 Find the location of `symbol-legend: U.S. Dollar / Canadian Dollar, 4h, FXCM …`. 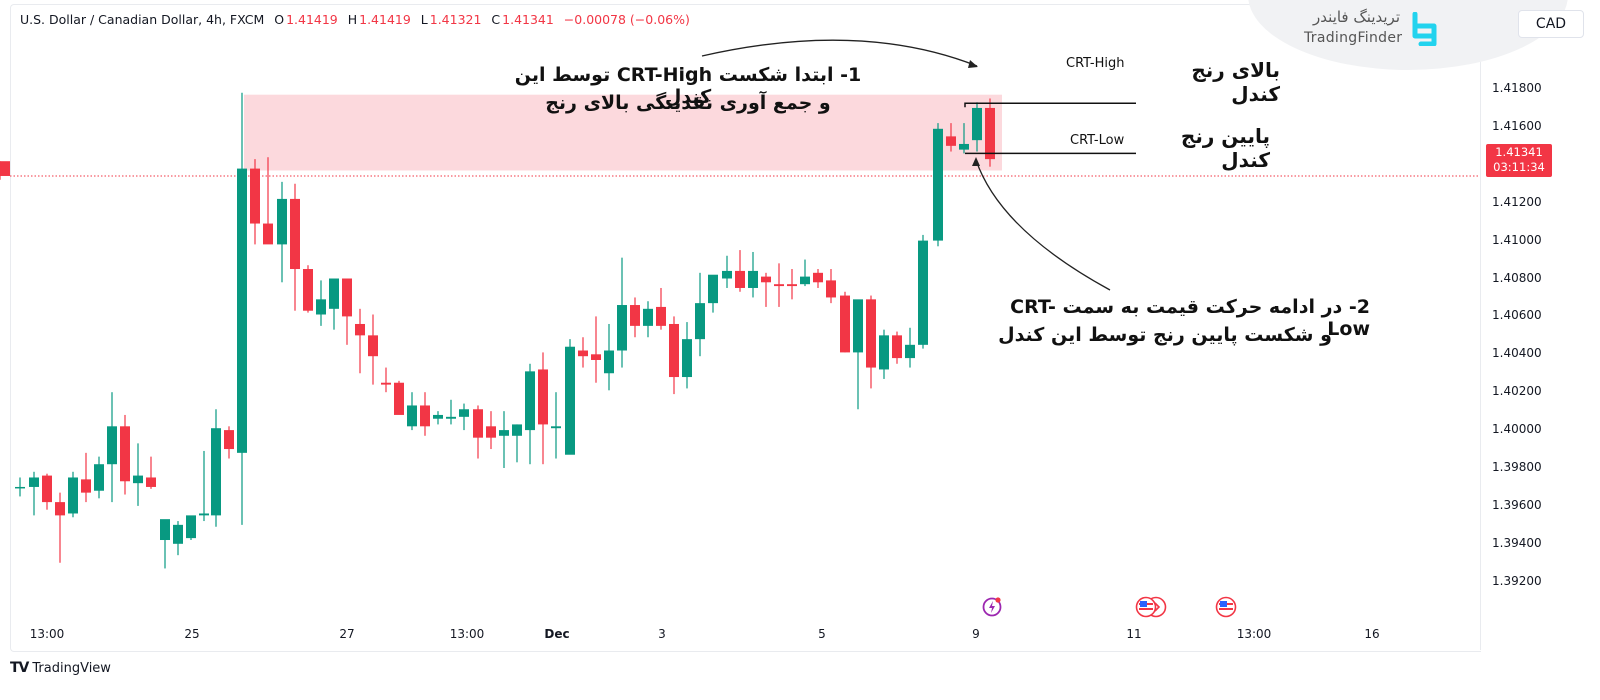

symbol-legend: U.S. Dollar / Canadian Dollar, 4h, FXCM … is located at coordinates (356, 19).